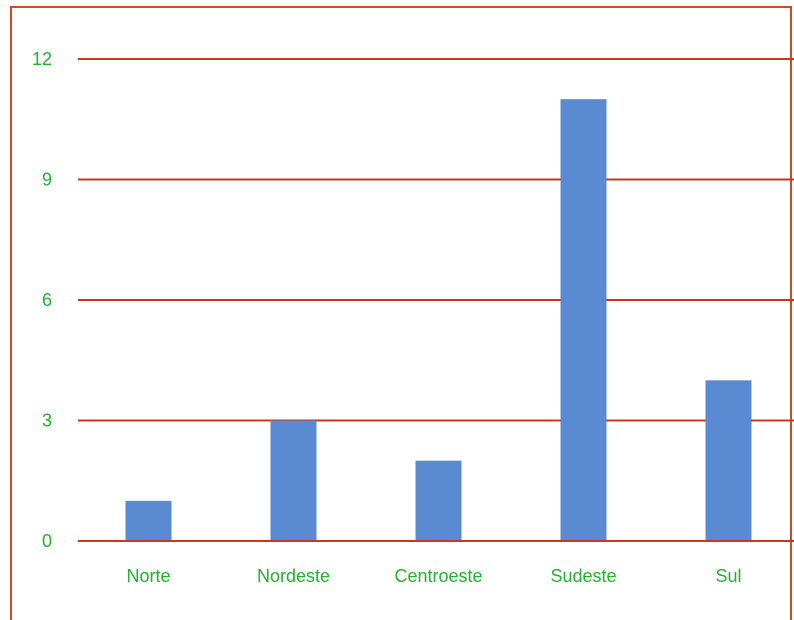 The height and width of the screenshot is (620, 794). What do you see at coordinates (728, 576) in the screenshot?
I see `x-category-label: Sul` at bounding box center [728, 576].